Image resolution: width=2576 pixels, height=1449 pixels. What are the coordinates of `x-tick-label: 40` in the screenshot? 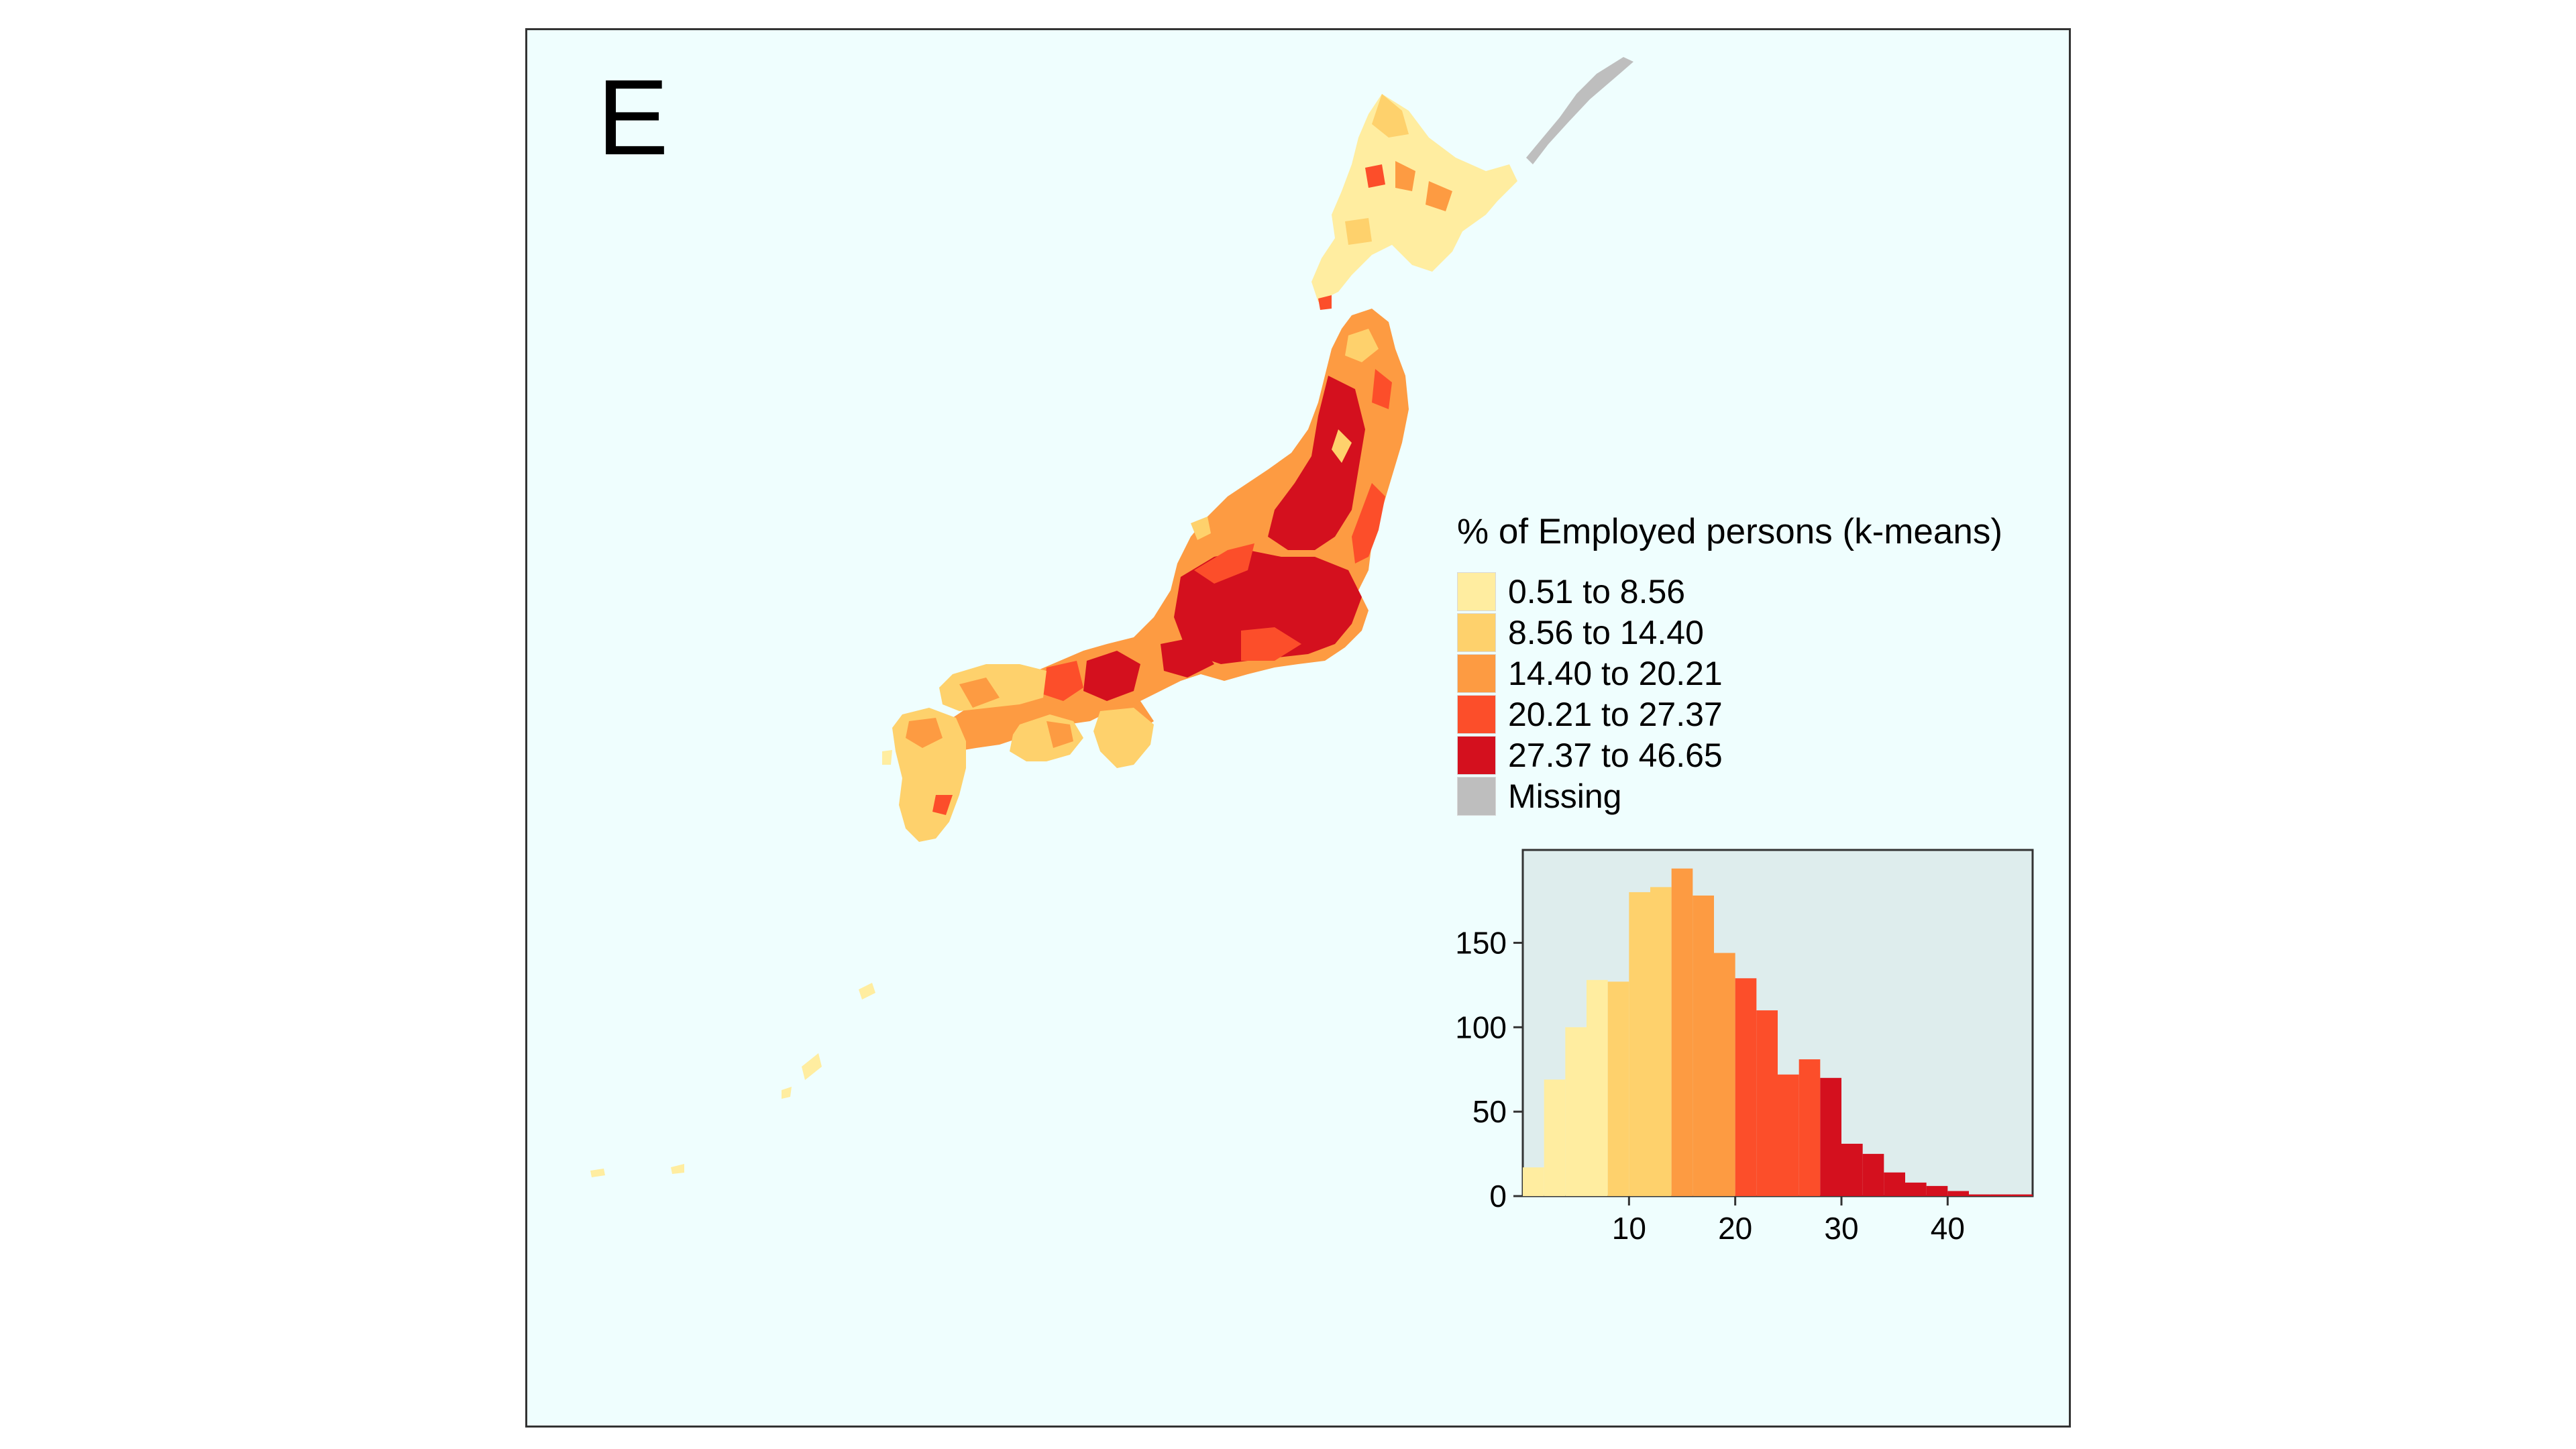 It's located at (1948, 1228).